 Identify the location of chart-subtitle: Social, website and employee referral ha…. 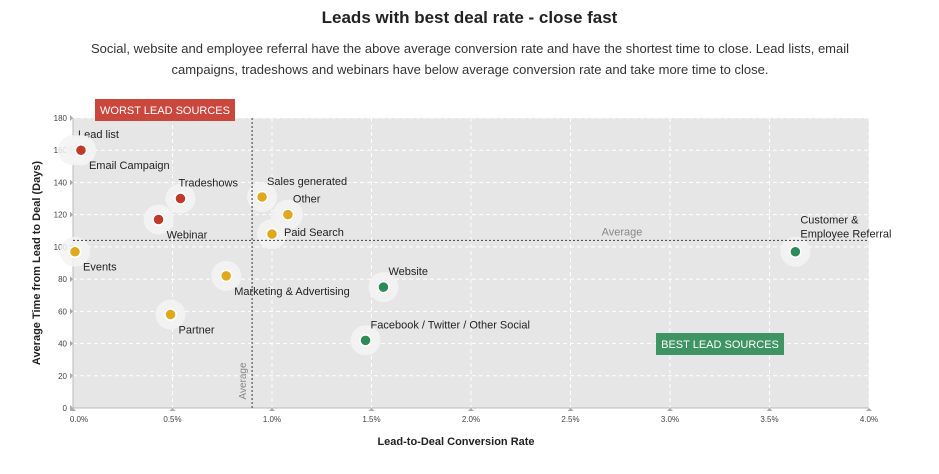
(470, 59).